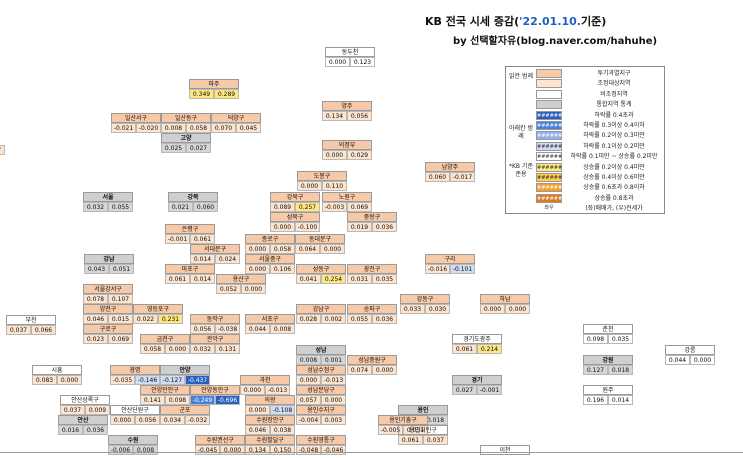 The width and height of the screenshot is (743, 458). What do you see at coordinates (425, 299) in the screenshot?
I see `region-name: 강동구` at bounding box center [425, 299].